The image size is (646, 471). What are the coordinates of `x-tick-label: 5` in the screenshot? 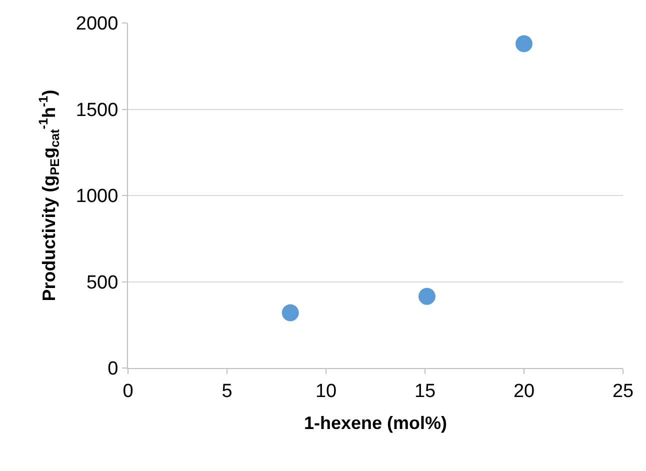 It's located at (227, 391).